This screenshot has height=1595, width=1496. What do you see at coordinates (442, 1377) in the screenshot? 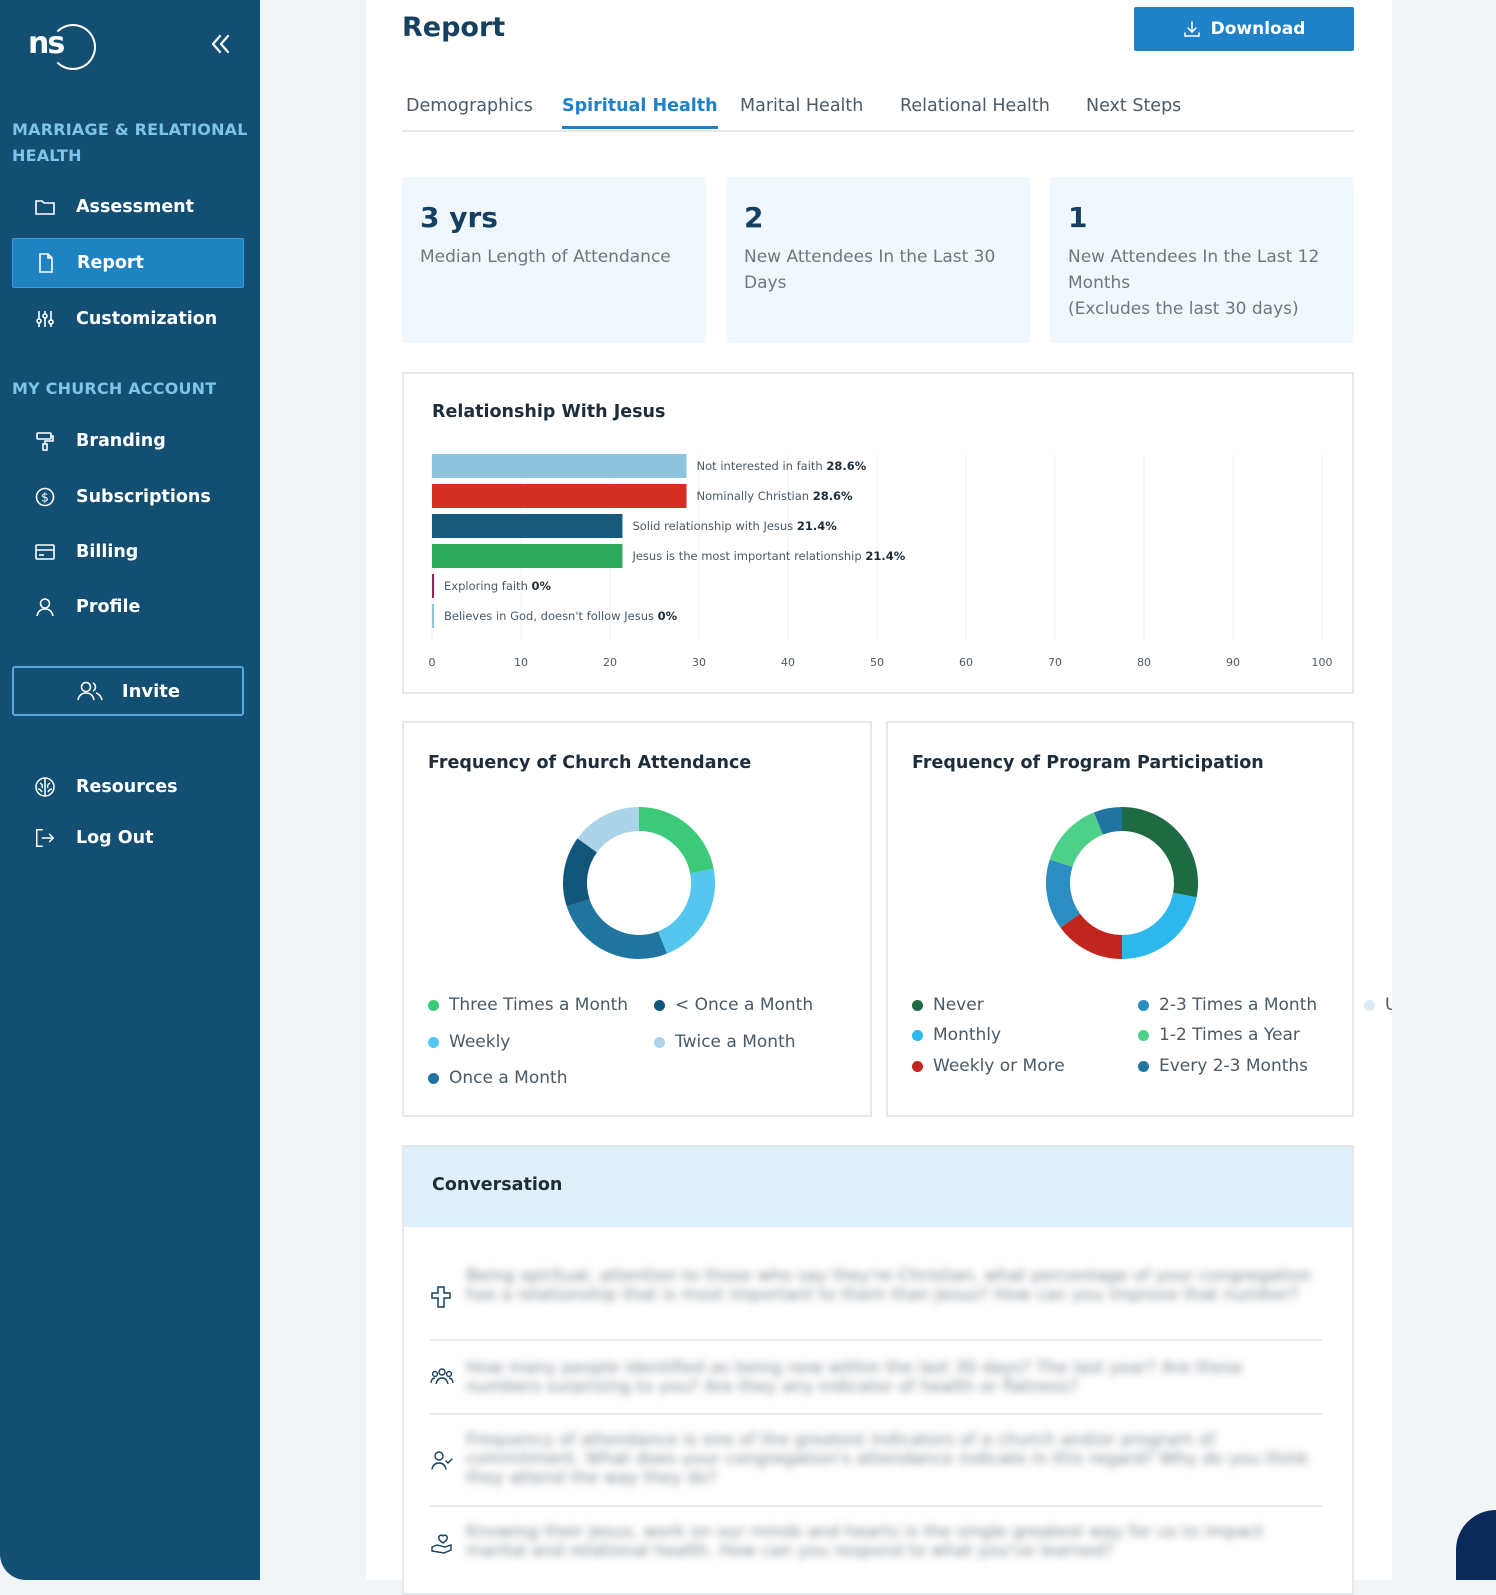
I see `group-icon` at bounding box center [442, 1377].